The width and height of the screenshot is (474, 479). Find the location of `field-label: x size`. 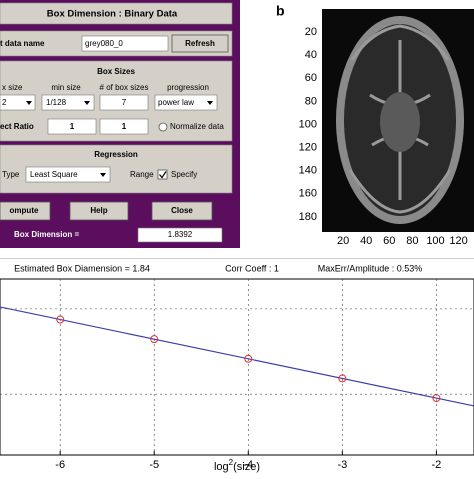

field-label: x size is located at coordinates (12, 87).